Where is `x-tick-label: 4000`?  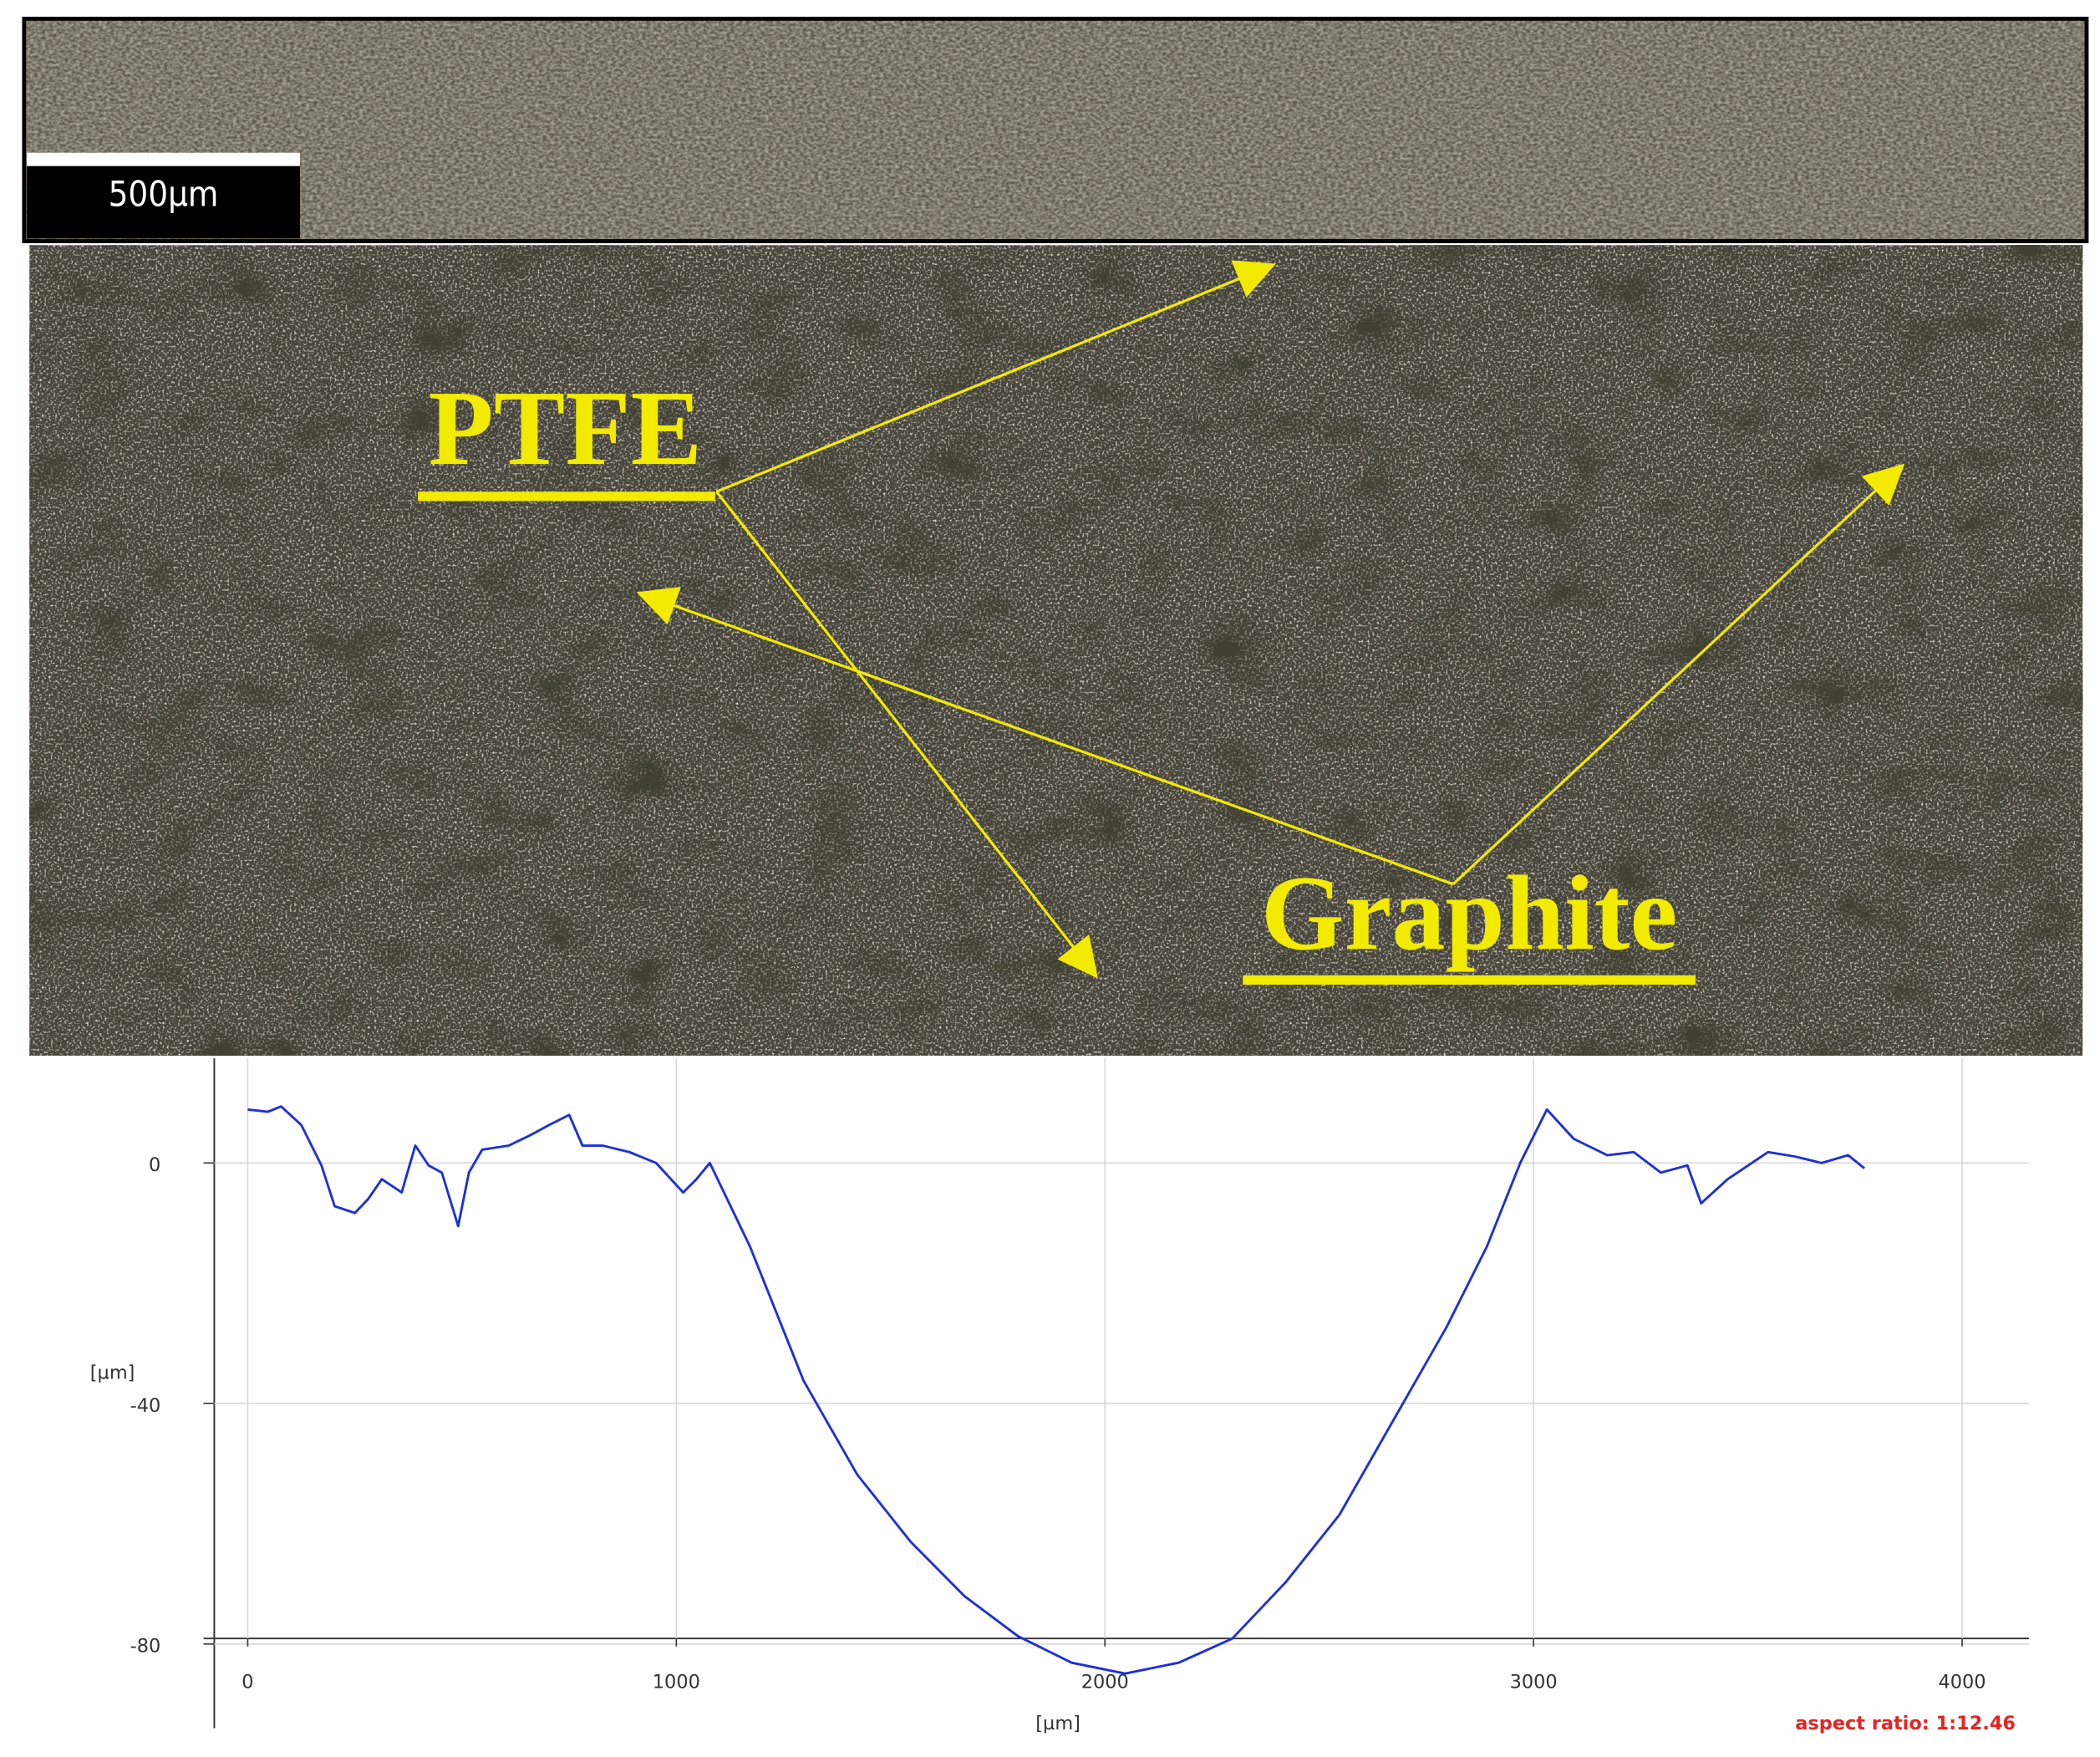
x-tick-label: 4000 is located at coordinates (1963, 1682).